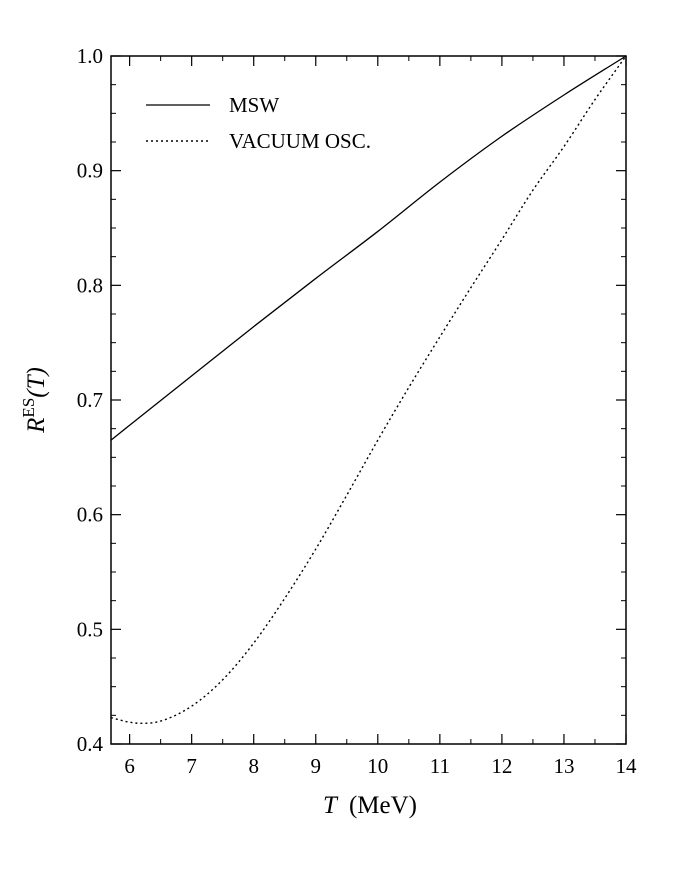  I want to click on x-tick-label: 12, so click(501, 766).